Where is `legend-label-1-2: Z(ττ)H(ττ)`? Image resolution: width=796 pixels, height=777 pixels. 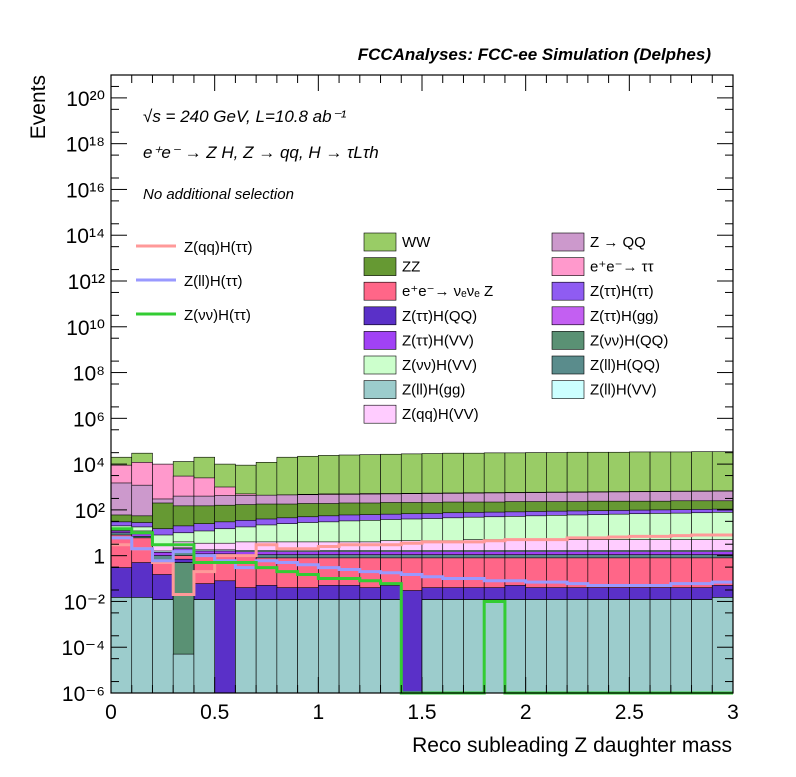 legend-label-1-2: Z(ττ)H(ττ) is located at coordinates (622, 291).